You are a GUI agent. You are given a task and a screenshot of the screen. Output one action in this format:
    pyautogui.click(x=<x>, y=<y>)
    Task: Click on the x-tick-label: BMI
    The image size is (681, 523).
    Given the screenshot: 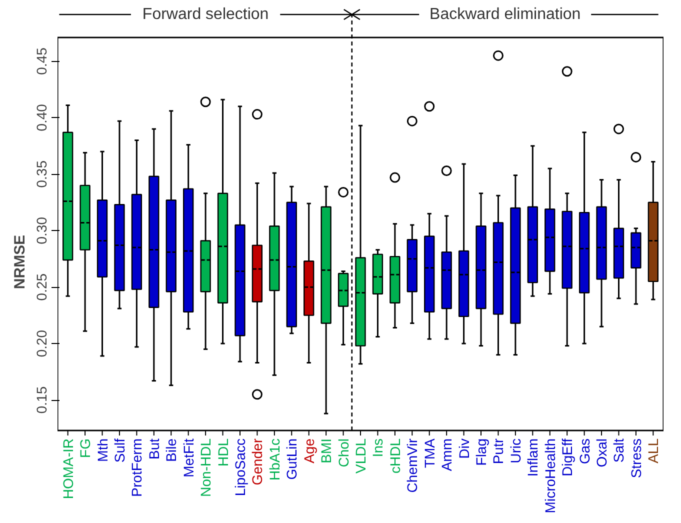 What is the action you would take?
    pyautogui.click(x=326, y=451)
    